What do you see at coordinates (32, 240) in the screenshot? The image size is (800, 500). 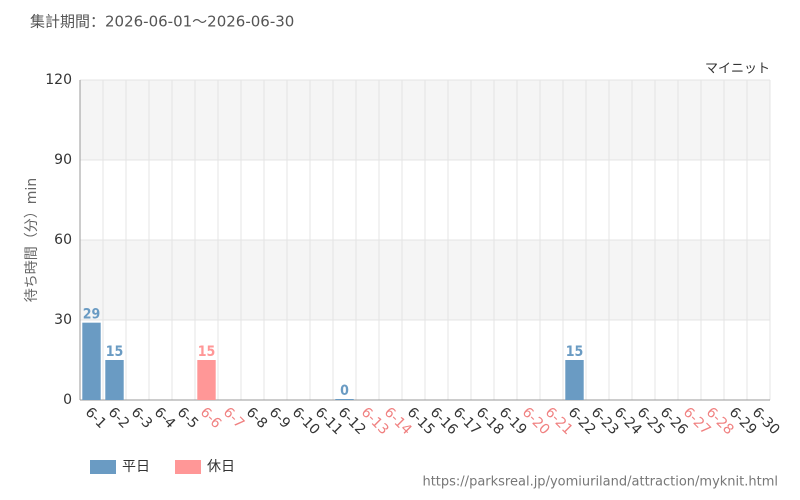 I see `y-axis-label: 待ち時間（分）min` at bounding box center [32, 240].